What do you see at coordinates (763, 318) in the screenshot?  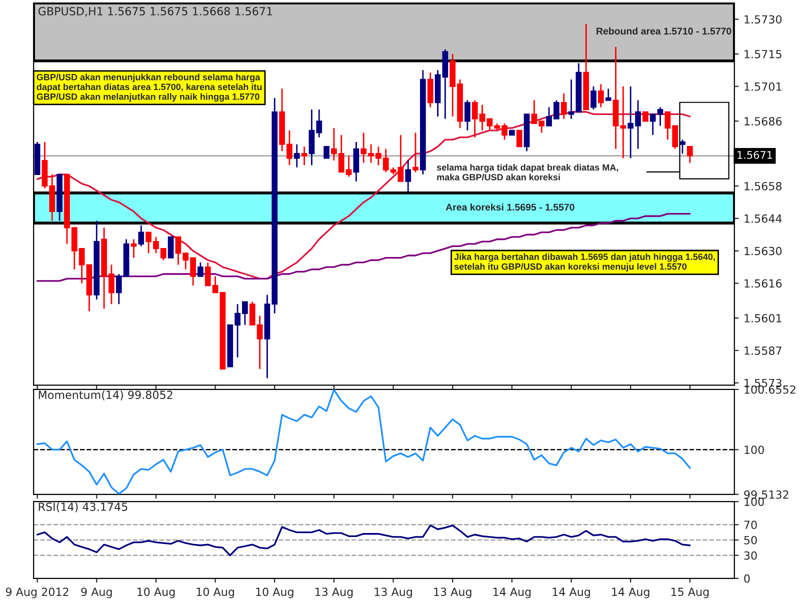 I see `y-tick-label: 1.5601` at bounding box center [763, 318].